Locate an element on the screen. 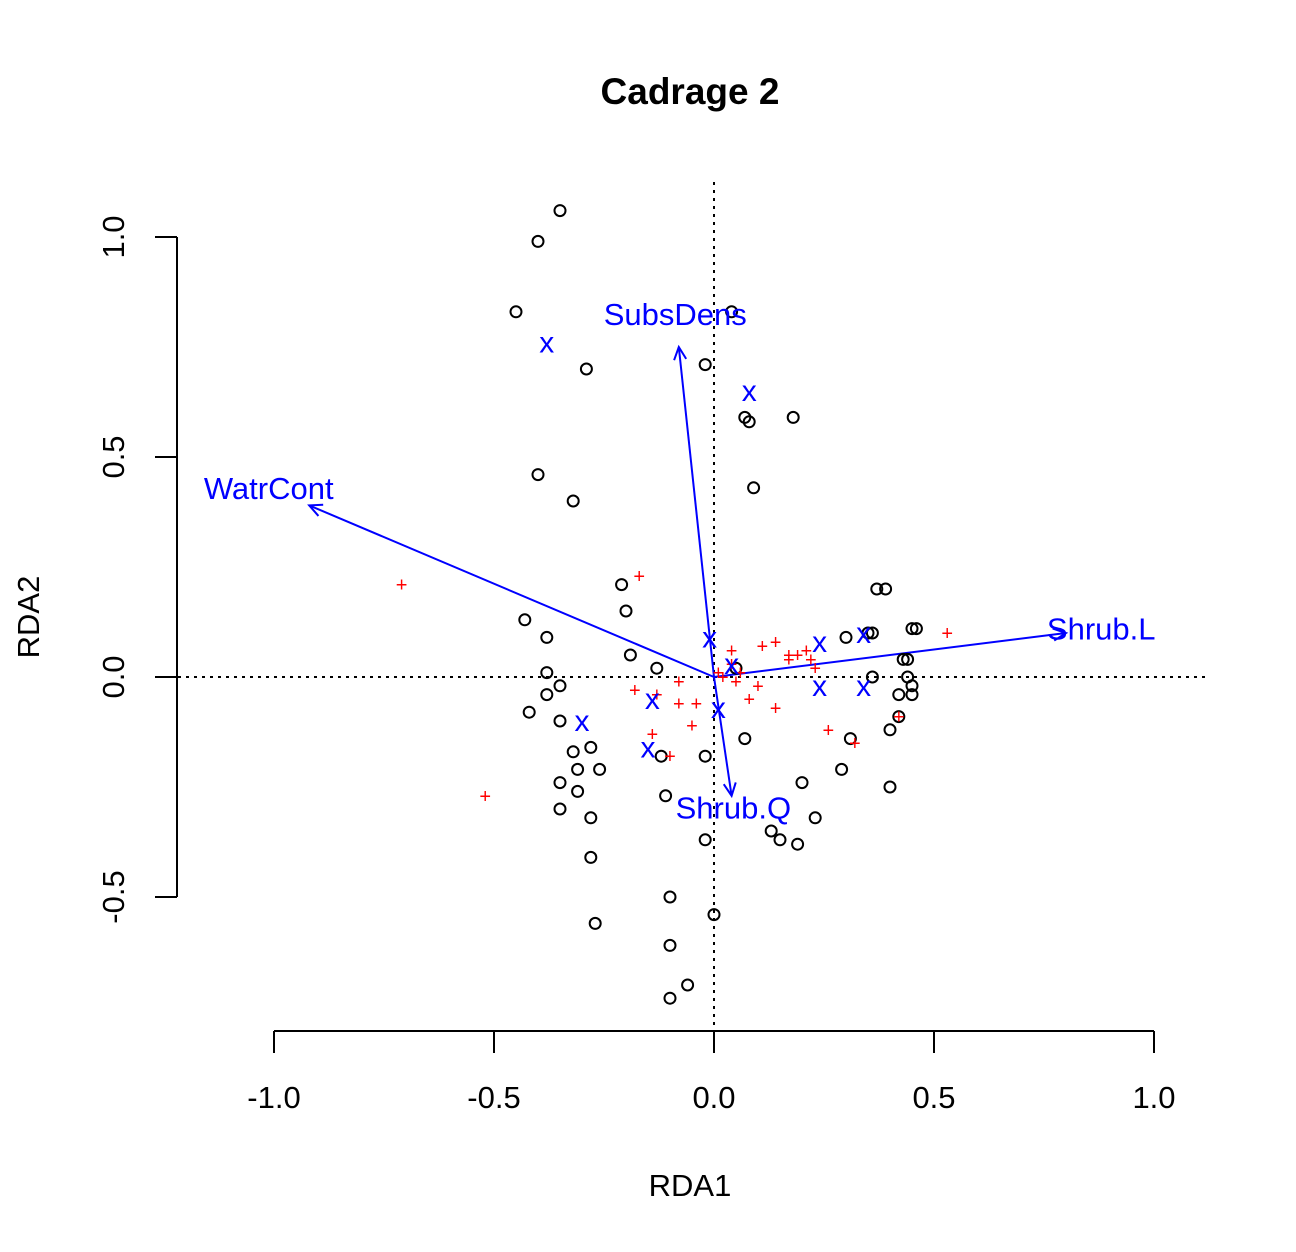 This screenshot has width=1296, height=1252. x-axis: -1.0 -0.5 0.0 0.5 1.0 is located at coordinates (711, 1072).